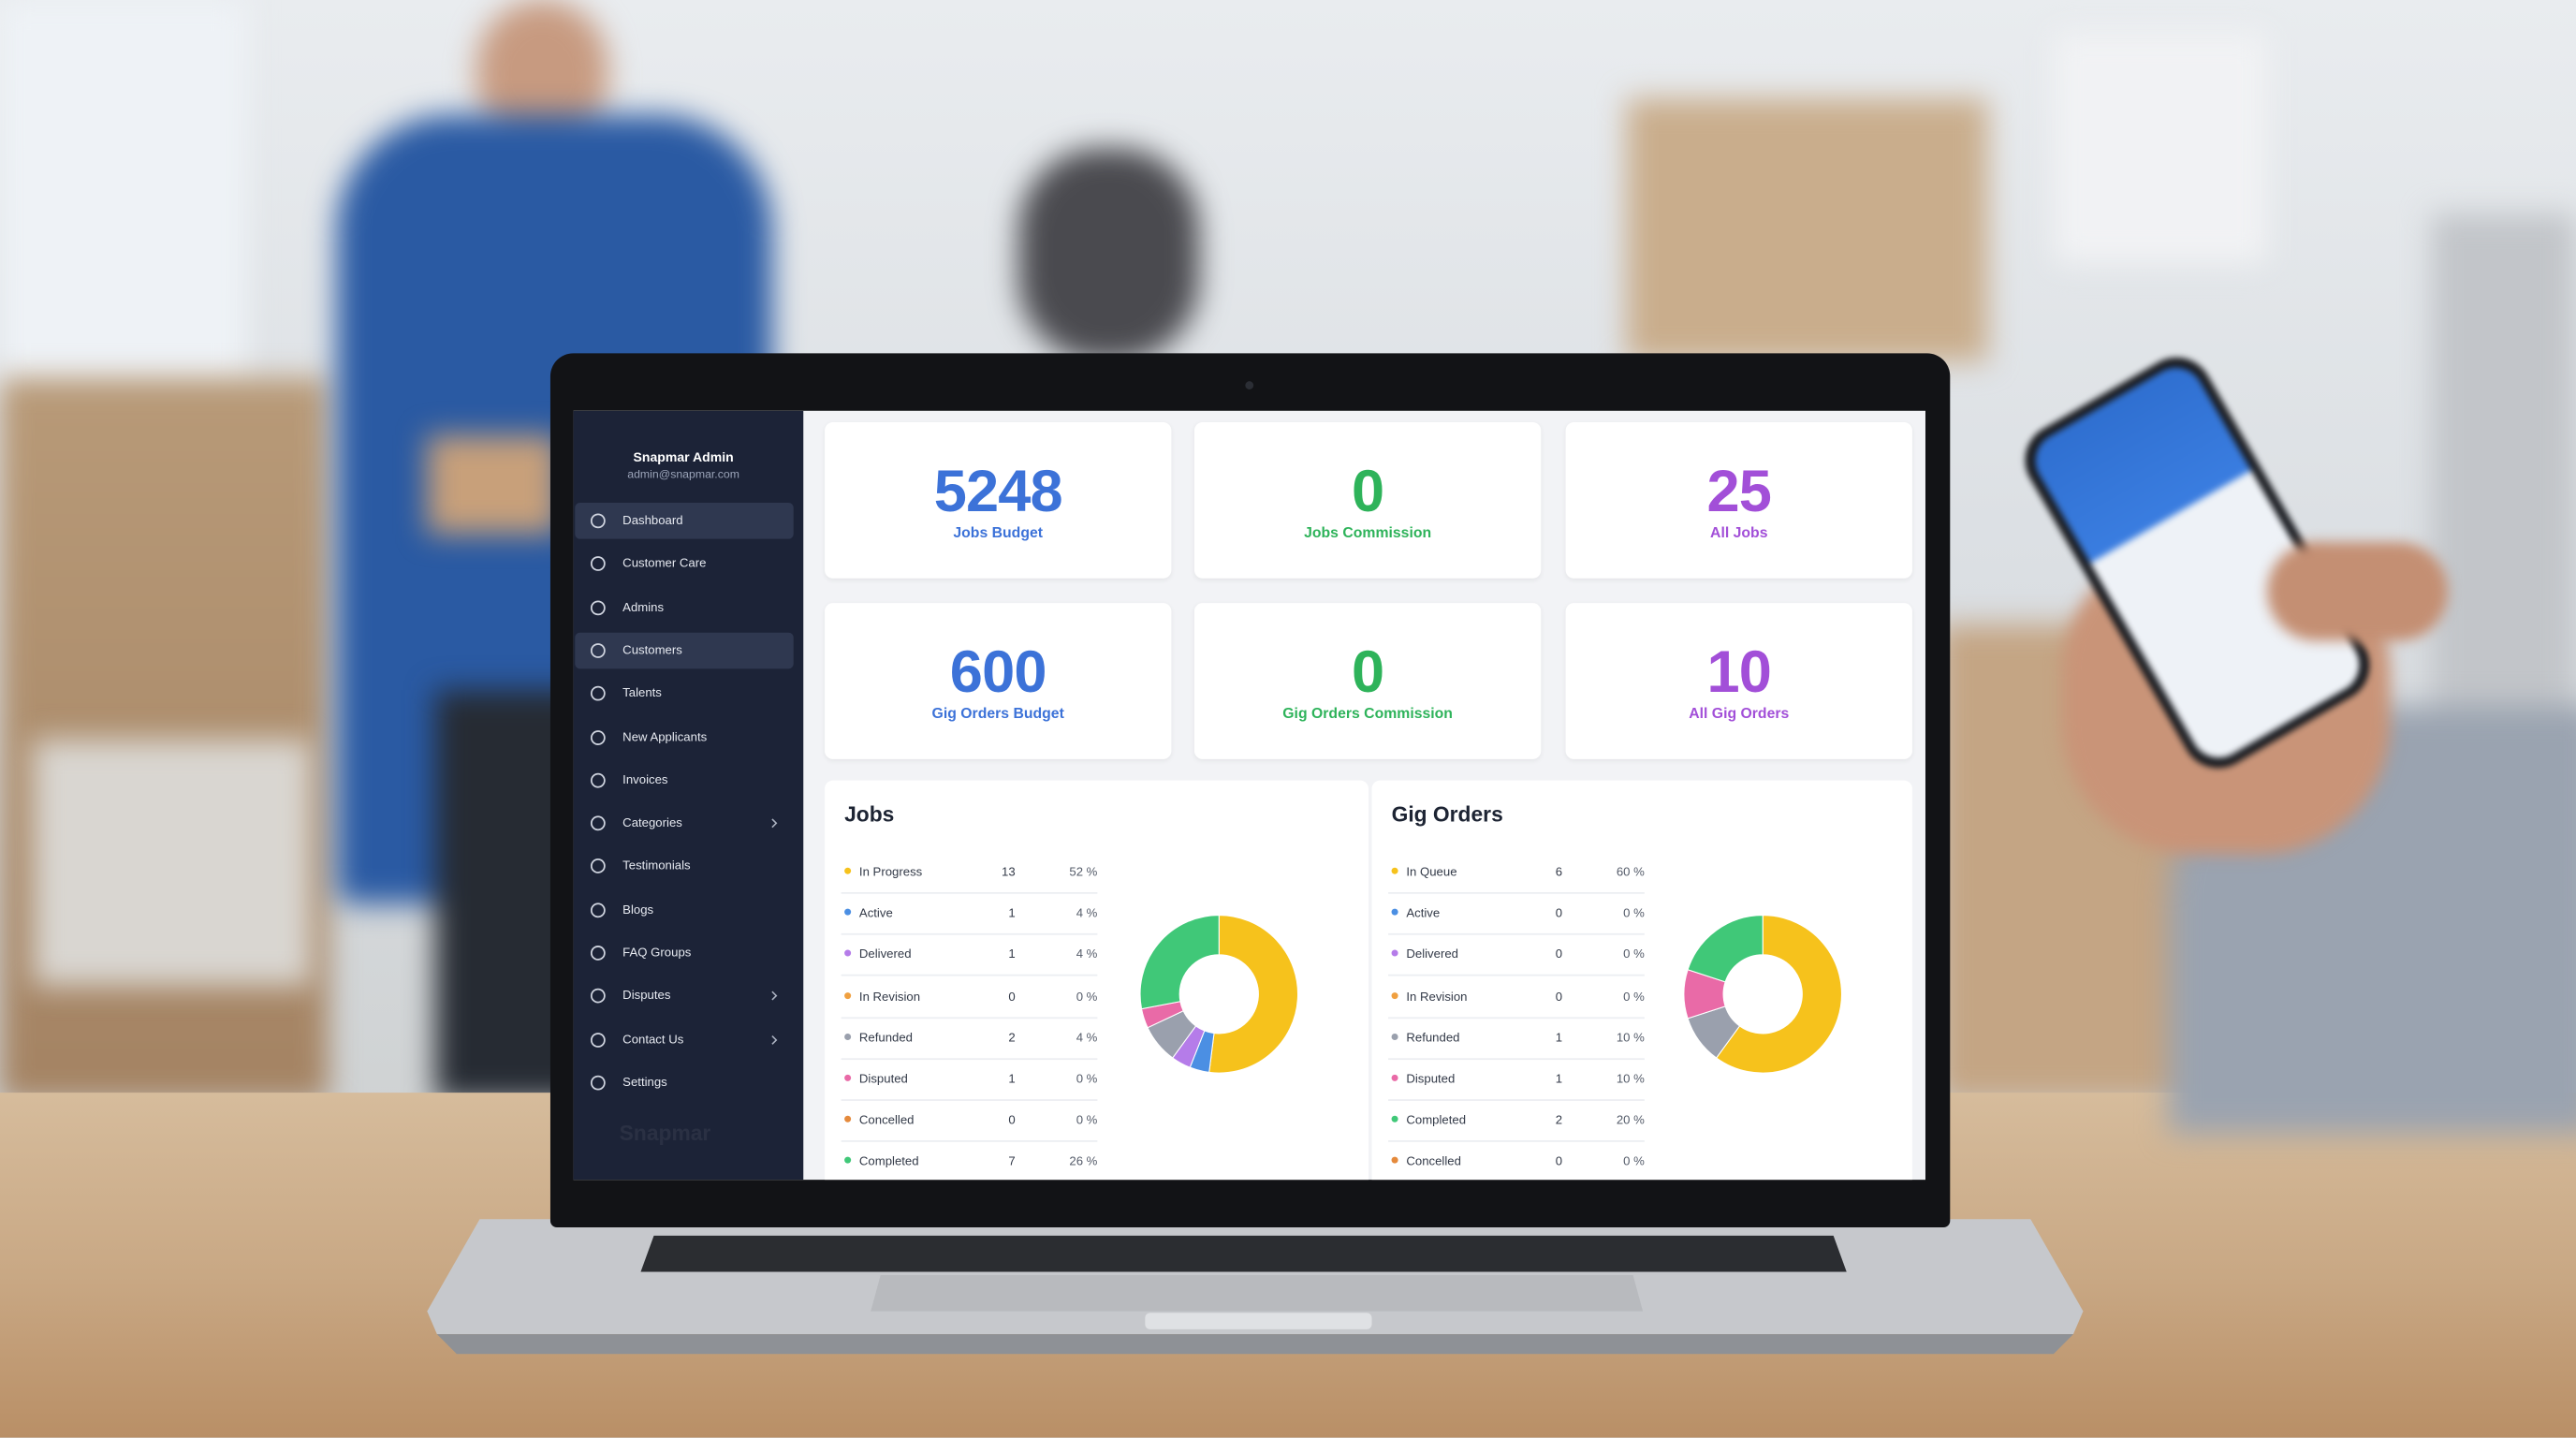 Image resolution: width=2576 pixels, height=1438 pixels. What do you see at coordinates (665, 736) in the screenshot?
I see `nav-label: New Applicants` at bounding box center [665, 736].